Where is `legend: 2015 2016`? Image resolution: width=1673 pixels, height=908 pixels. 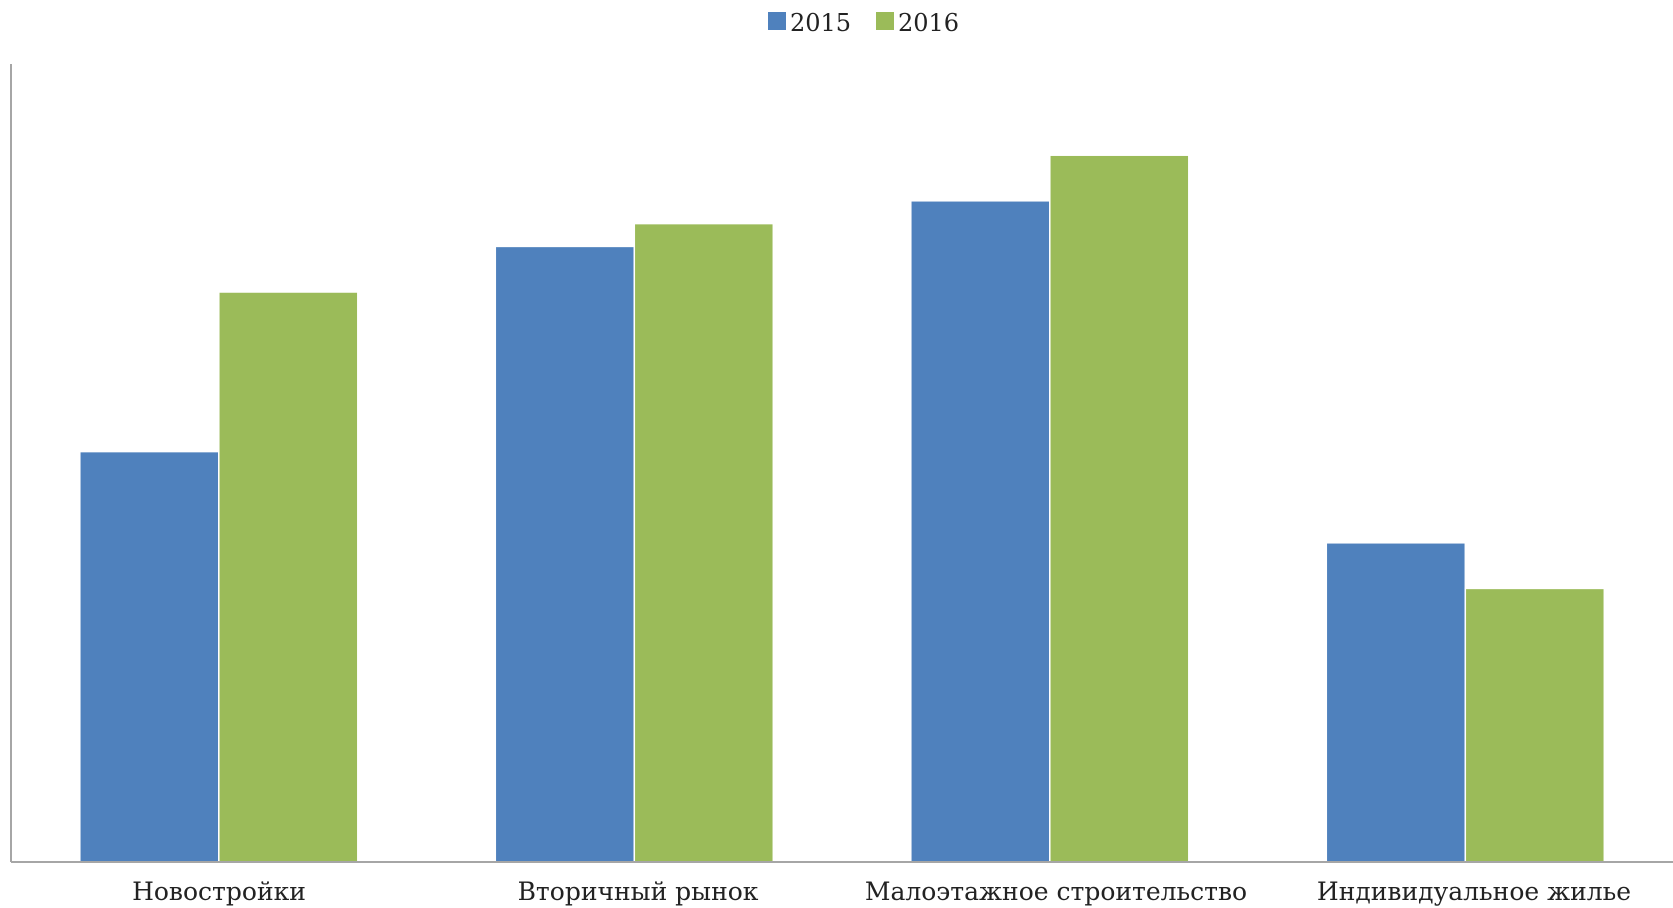
legend: 2015 2016 is located at coordinates (863, 23).